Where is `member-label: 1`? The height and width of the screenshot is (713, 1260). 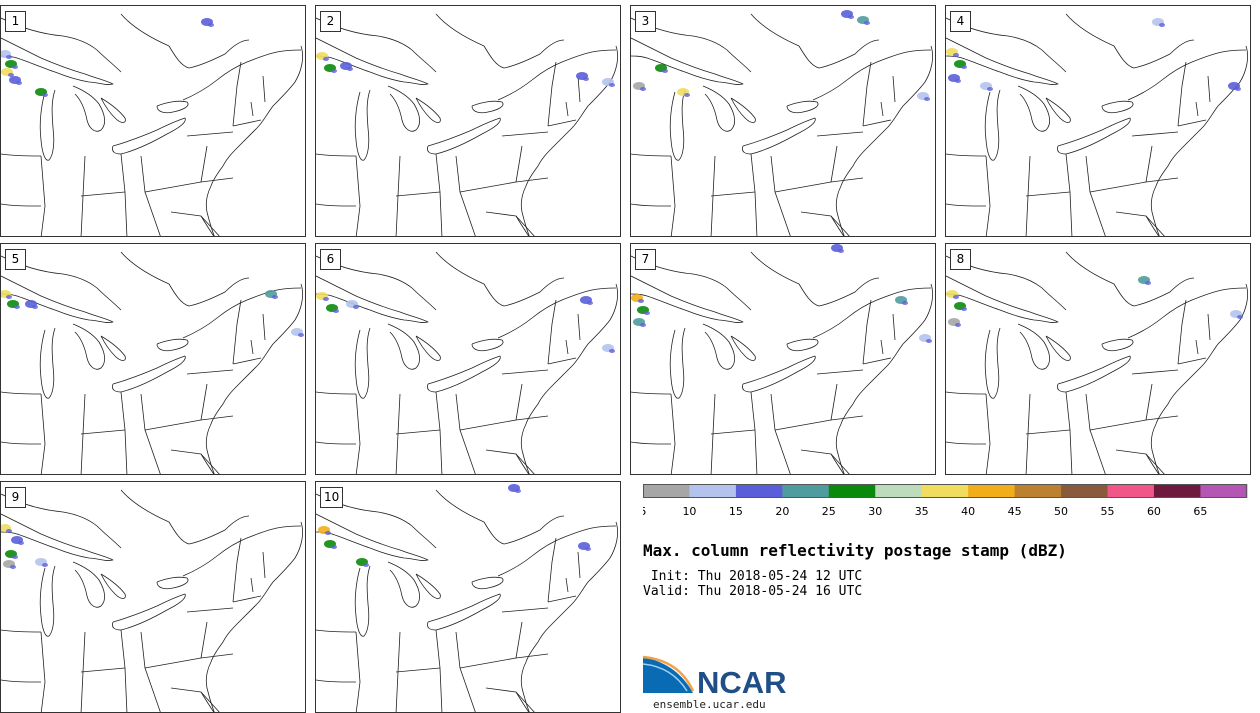
member-label: 1 is located at coordinates (15, 21).